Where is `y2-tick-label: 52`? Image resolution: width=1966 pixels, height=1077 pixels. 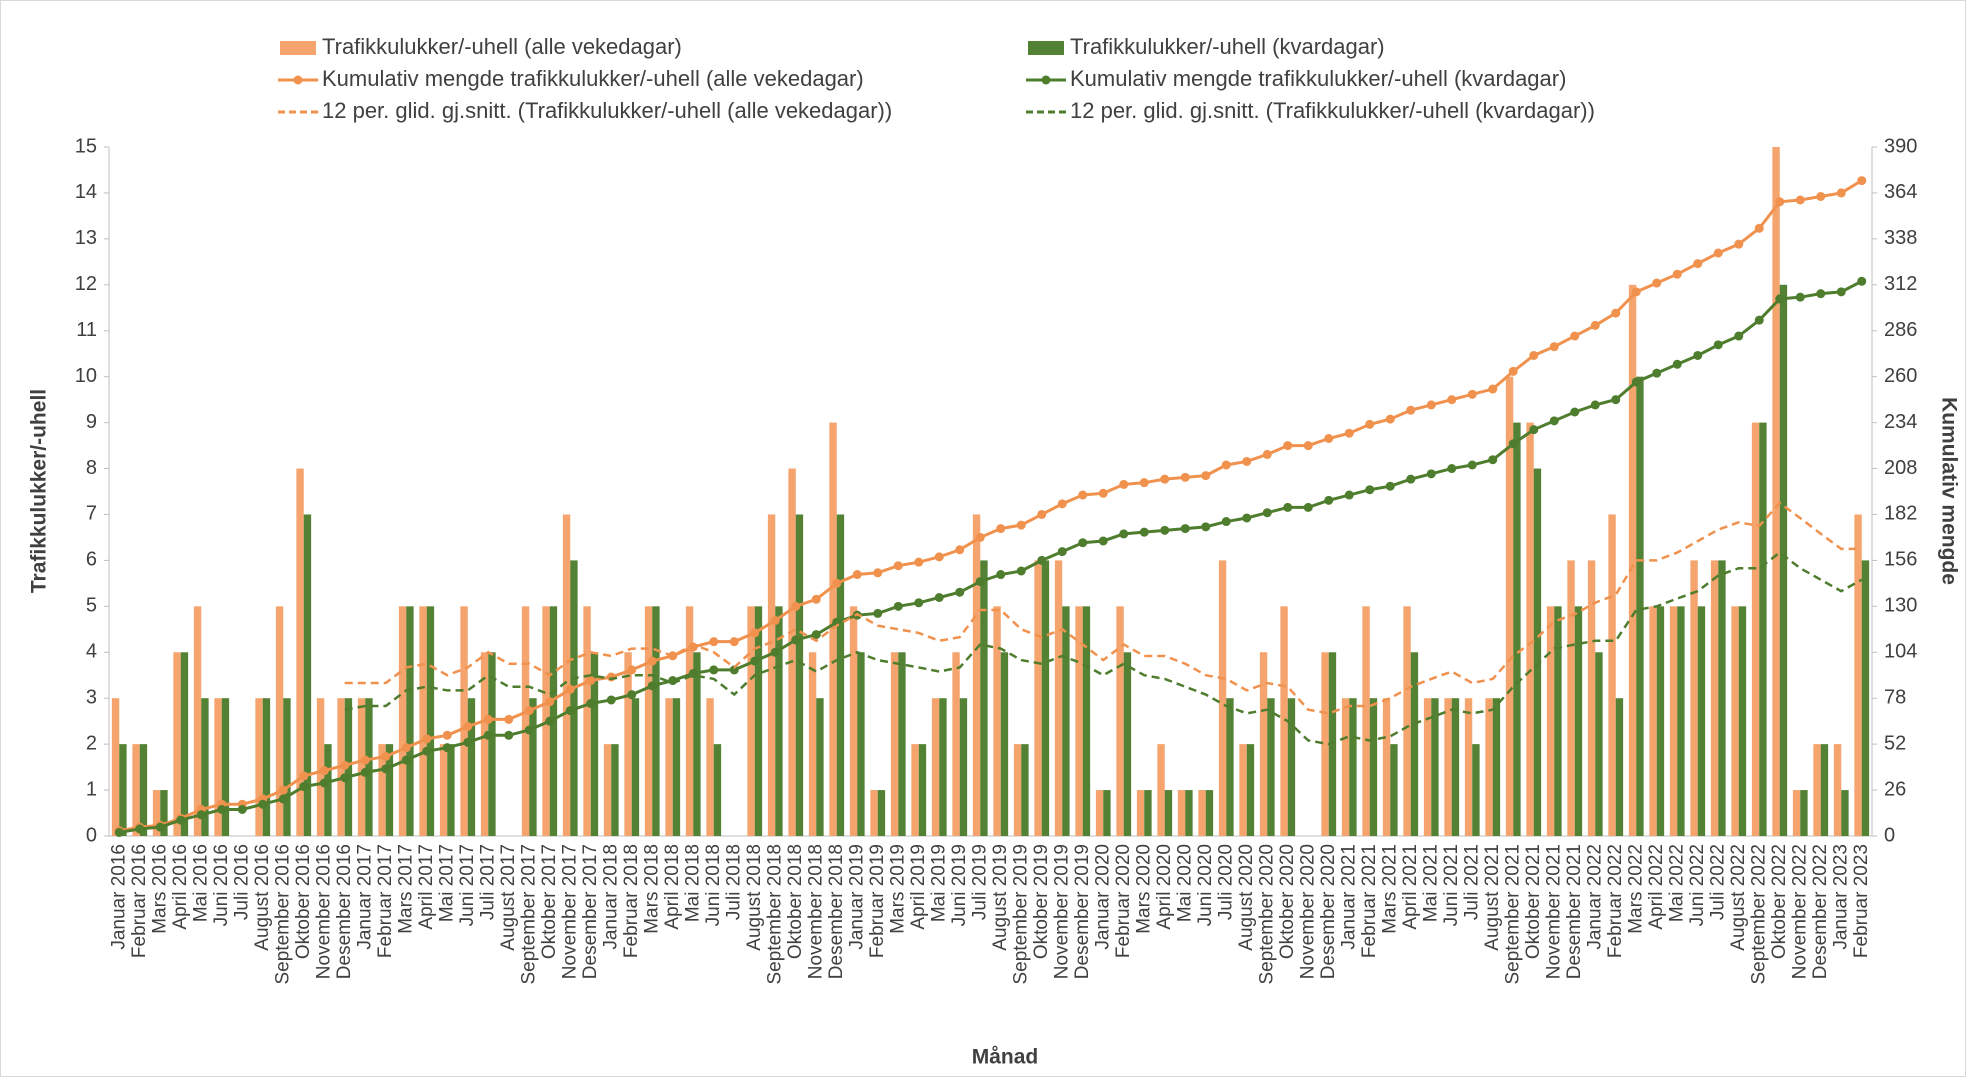 y2-tick-label: 52 is located at coordinates (1895, 743).